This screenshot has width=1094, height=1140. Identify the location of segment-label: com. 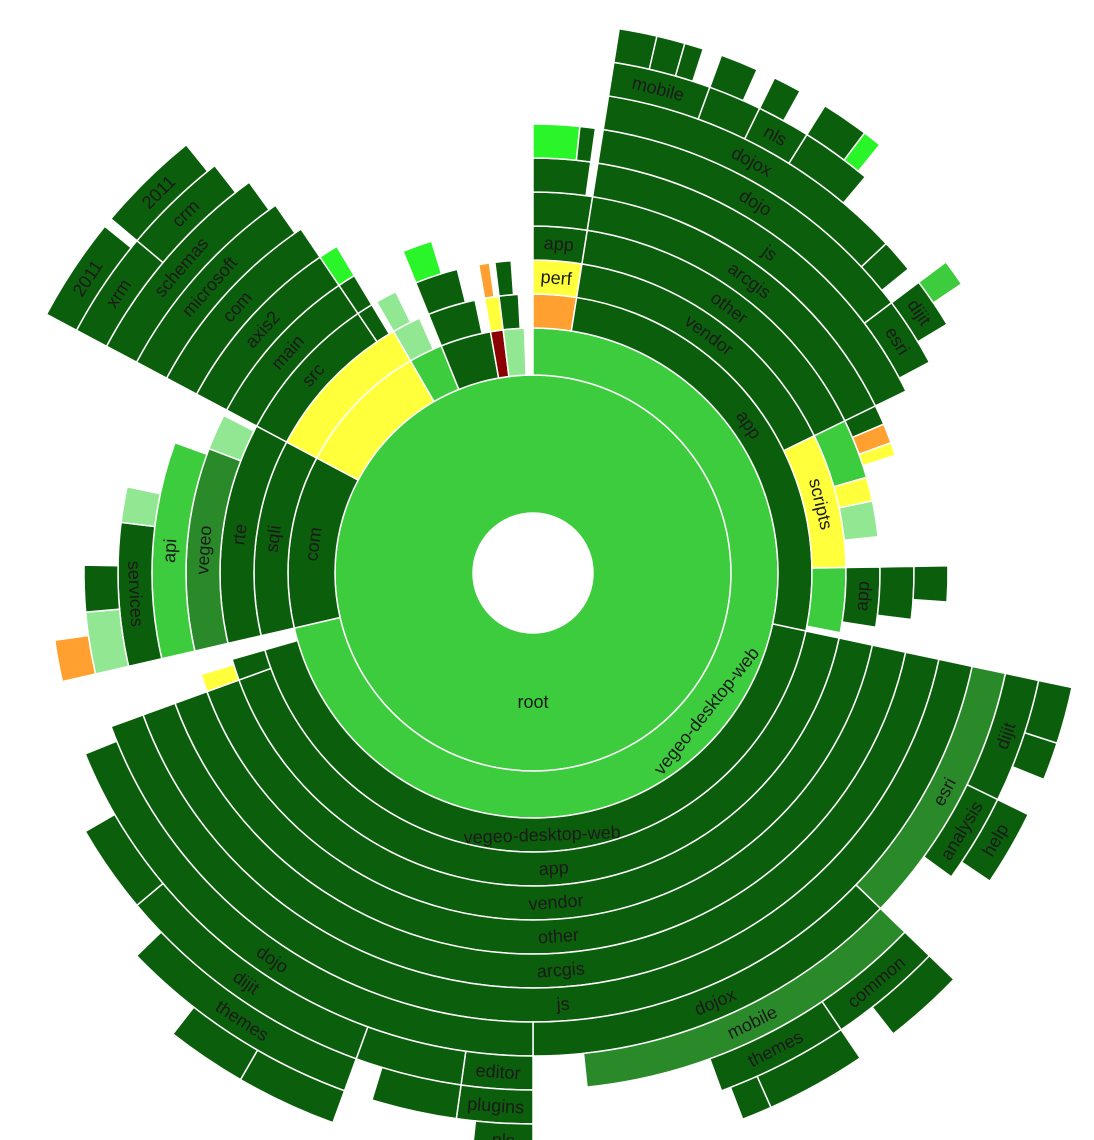
(313, 544).